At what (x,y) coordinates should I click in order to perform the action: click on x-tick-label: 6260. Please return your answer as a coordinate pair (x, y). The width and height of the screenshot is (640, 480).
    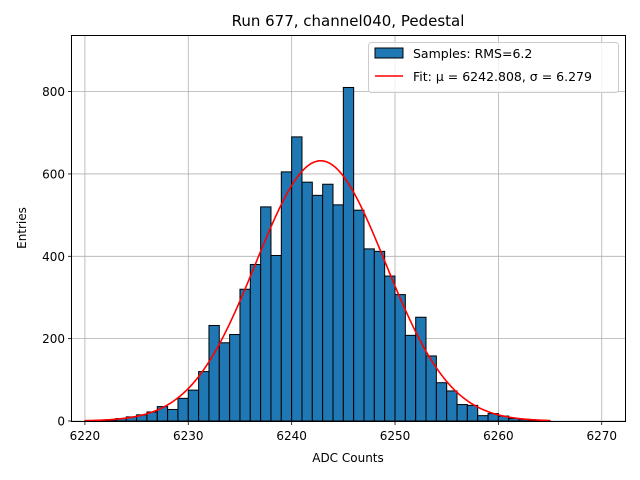
    Looking at the image, I should click on (498, 436).